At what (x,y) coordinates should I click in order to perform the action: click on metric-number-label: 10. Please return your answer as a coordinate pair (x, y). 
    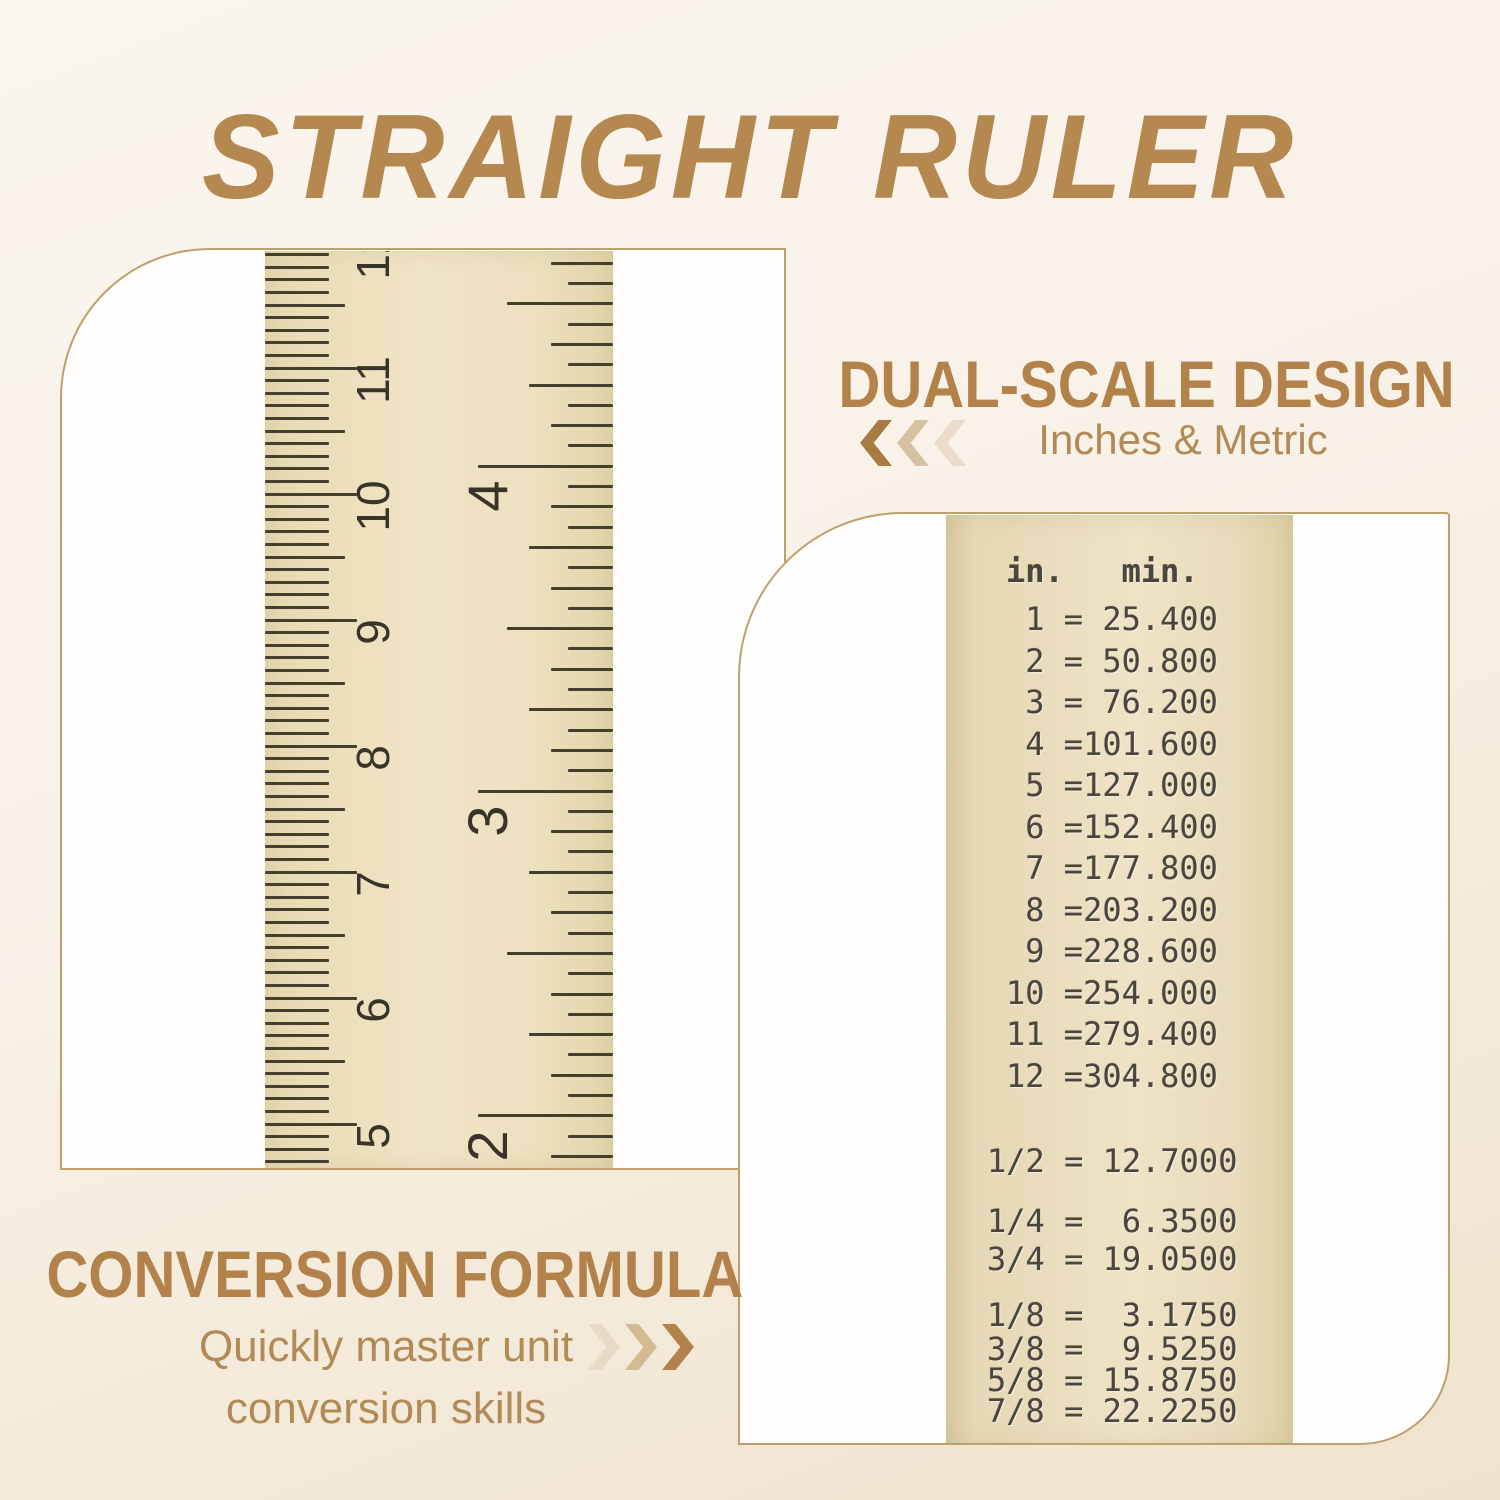
    Looking at the image, I should click on (373, 506).